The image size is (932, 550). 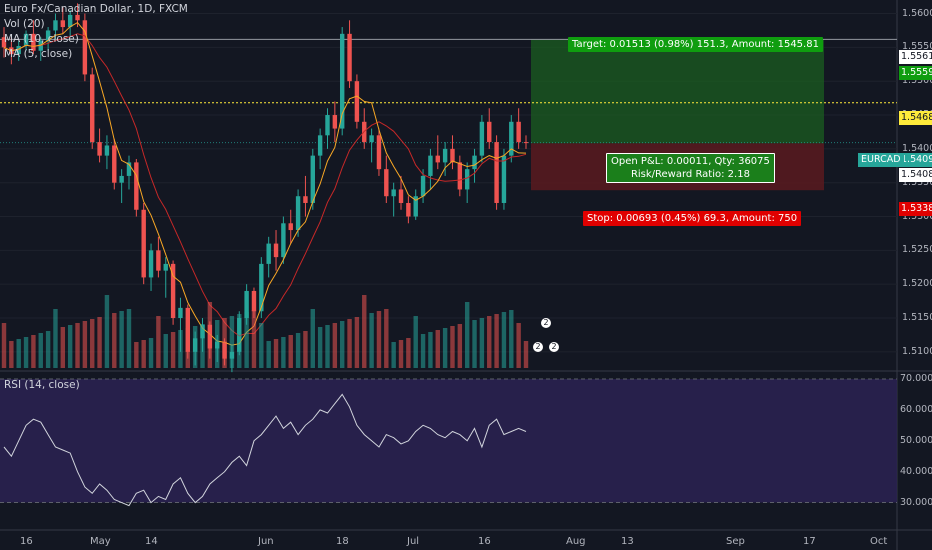 What do you see at coordinates (24, 24) in the screenshot?
I see `legend-volume: Vol (20)` at bounding box center [24, 24].